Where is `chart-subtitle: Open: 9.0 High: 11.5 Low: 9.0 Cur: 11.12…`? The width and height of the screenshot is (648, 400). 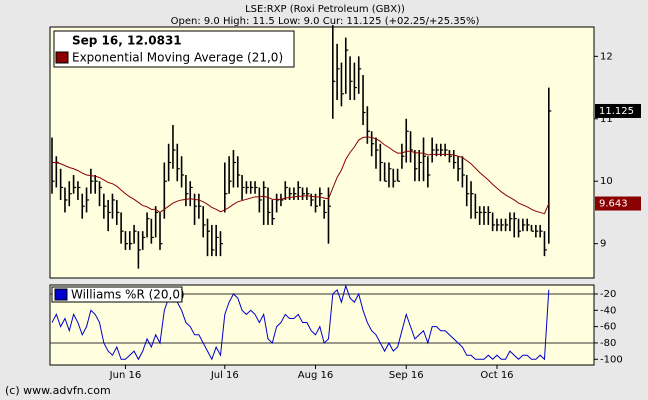 chart-subtitle: Open: 9.0 High: 11.5 Low: 9.0 Cur: 11.12… is located at coordinates (325, 21).